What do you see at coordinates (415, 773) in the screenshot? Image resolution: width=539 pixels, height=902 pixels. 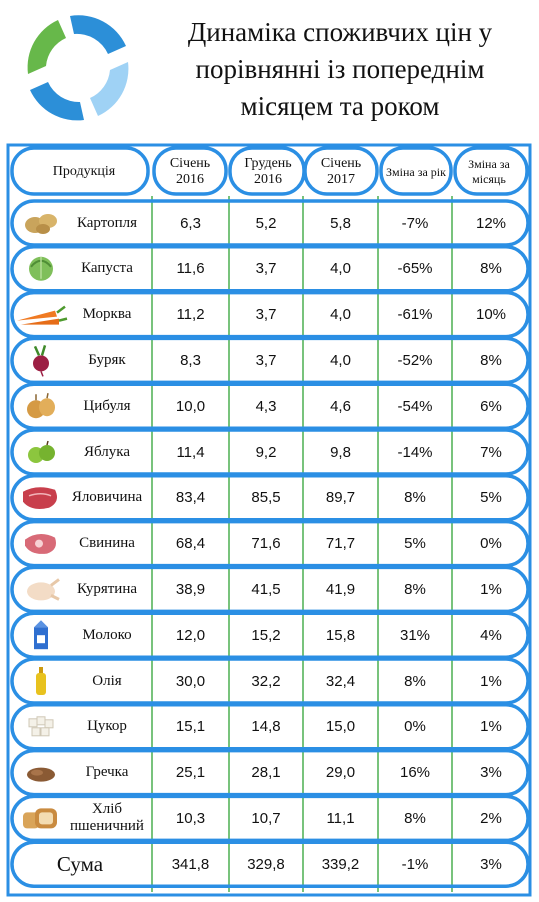 I see `cell-year-change: 16%` at bounding box center [415, 773].